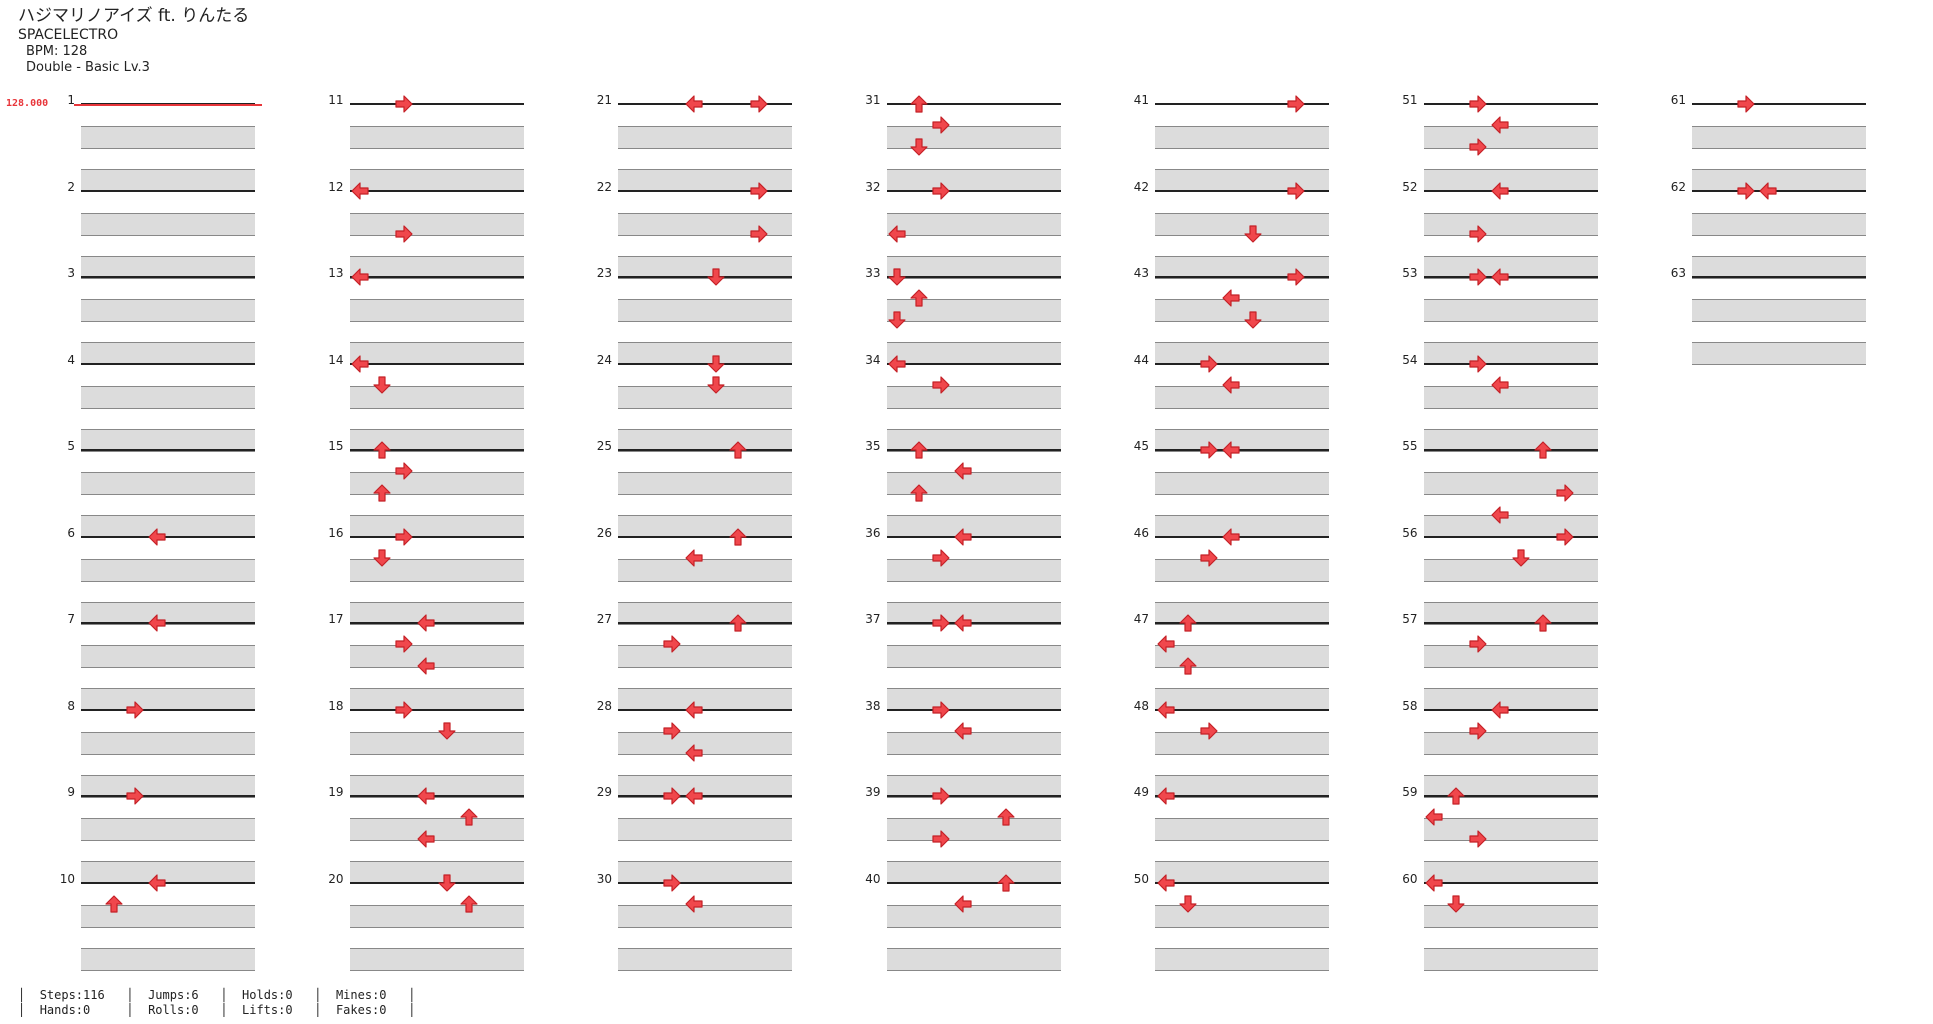  Describe the element at coordinates (1410, 446) in the screenshot. I see `measure-number: 55` at that location.